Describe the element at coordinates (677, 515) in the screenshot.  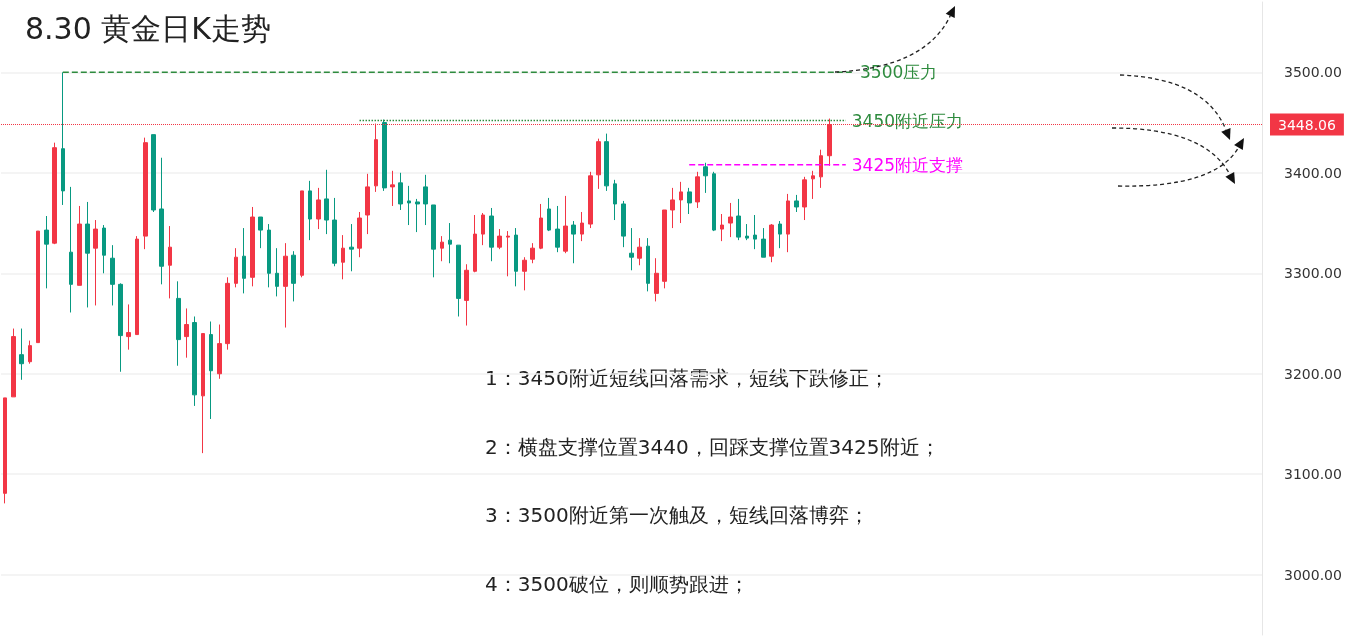
I see `annotation: 3：3500附近第一次触及，短线回落博弈；` at that location.